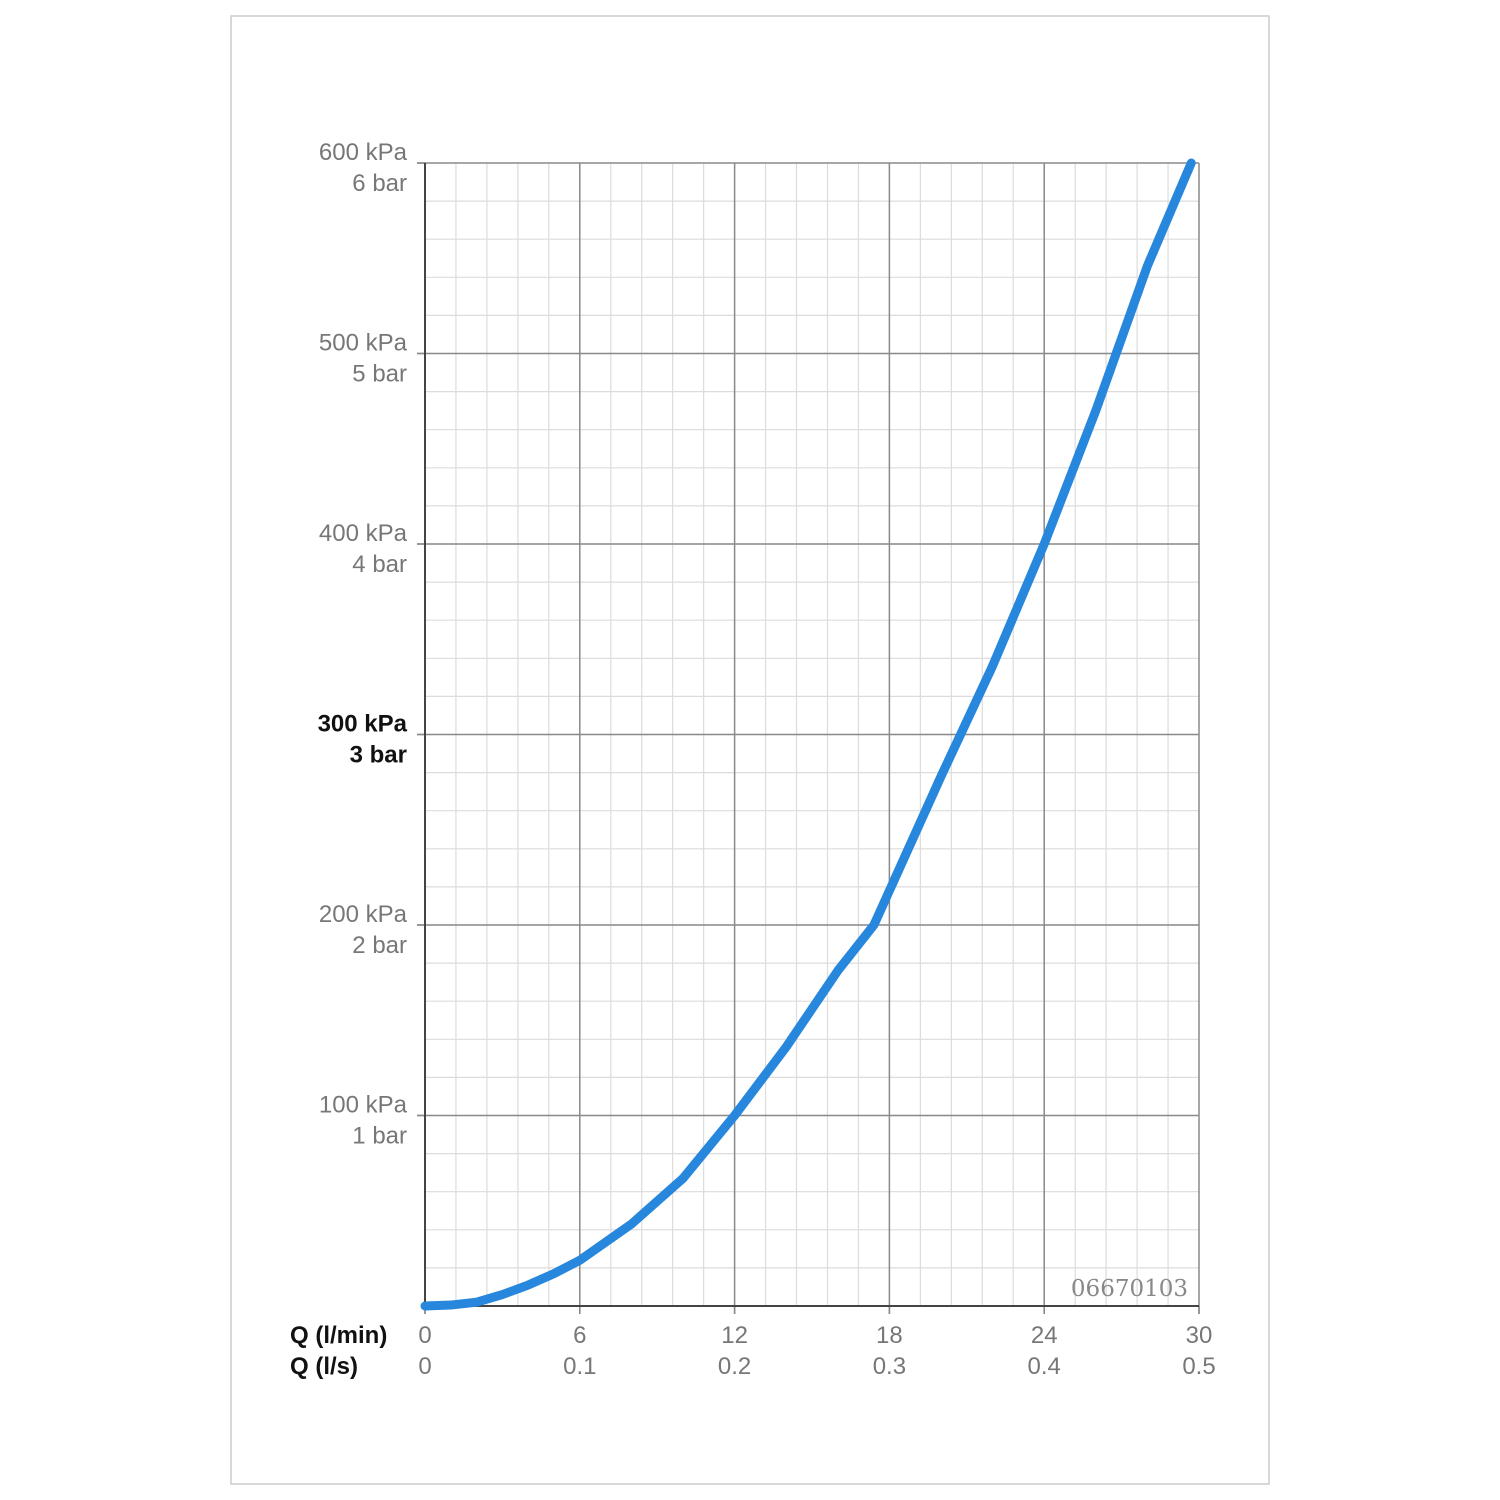 The image size is (1500, 1500). Describe the element at coordinates (363, 724) in the screenshot. I see `y-tick-label: 300 kPa` at that location.